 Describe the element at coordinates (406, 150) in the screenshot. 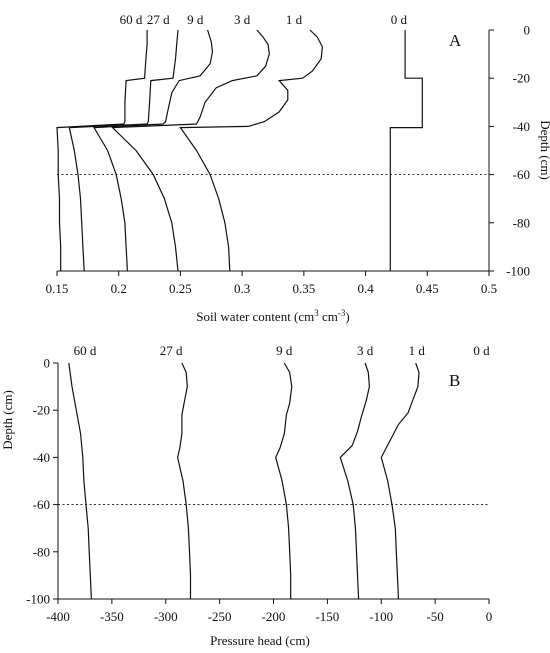

I see `series-line-0-d` at that location.